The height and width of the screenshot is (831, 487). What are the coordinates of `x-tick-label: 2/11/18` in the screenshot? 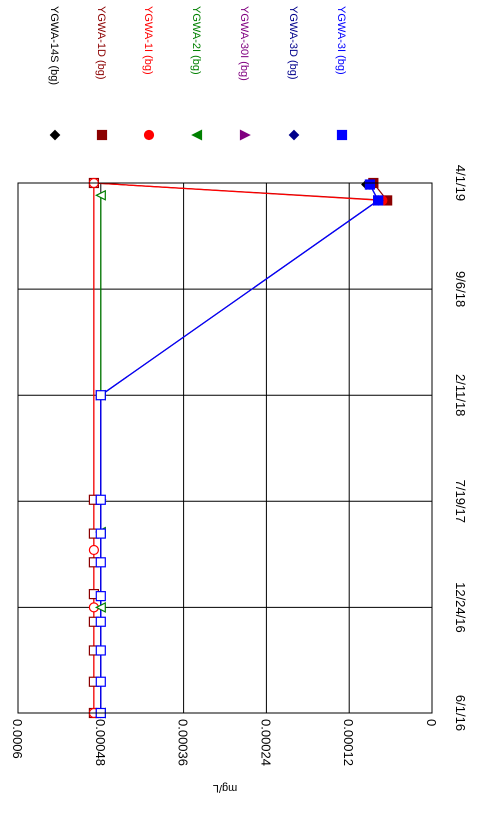 It's located at (460, 395).